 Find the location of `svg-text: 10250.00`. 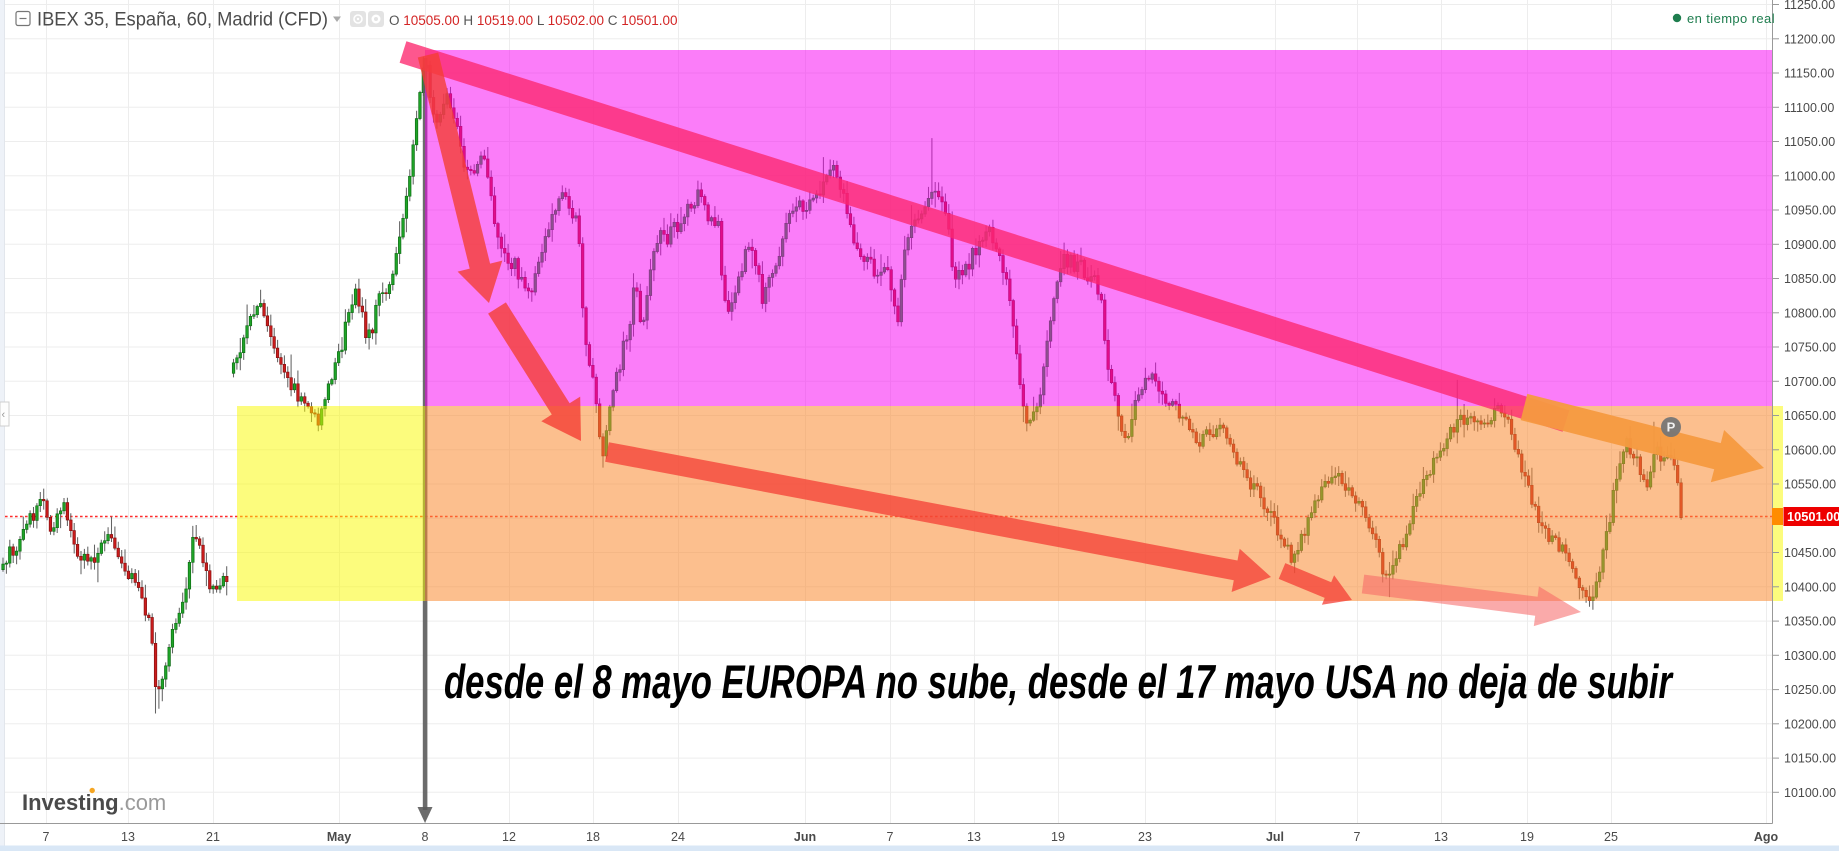

svg-text: 10250.00 is located at coordinates (1810, 690).